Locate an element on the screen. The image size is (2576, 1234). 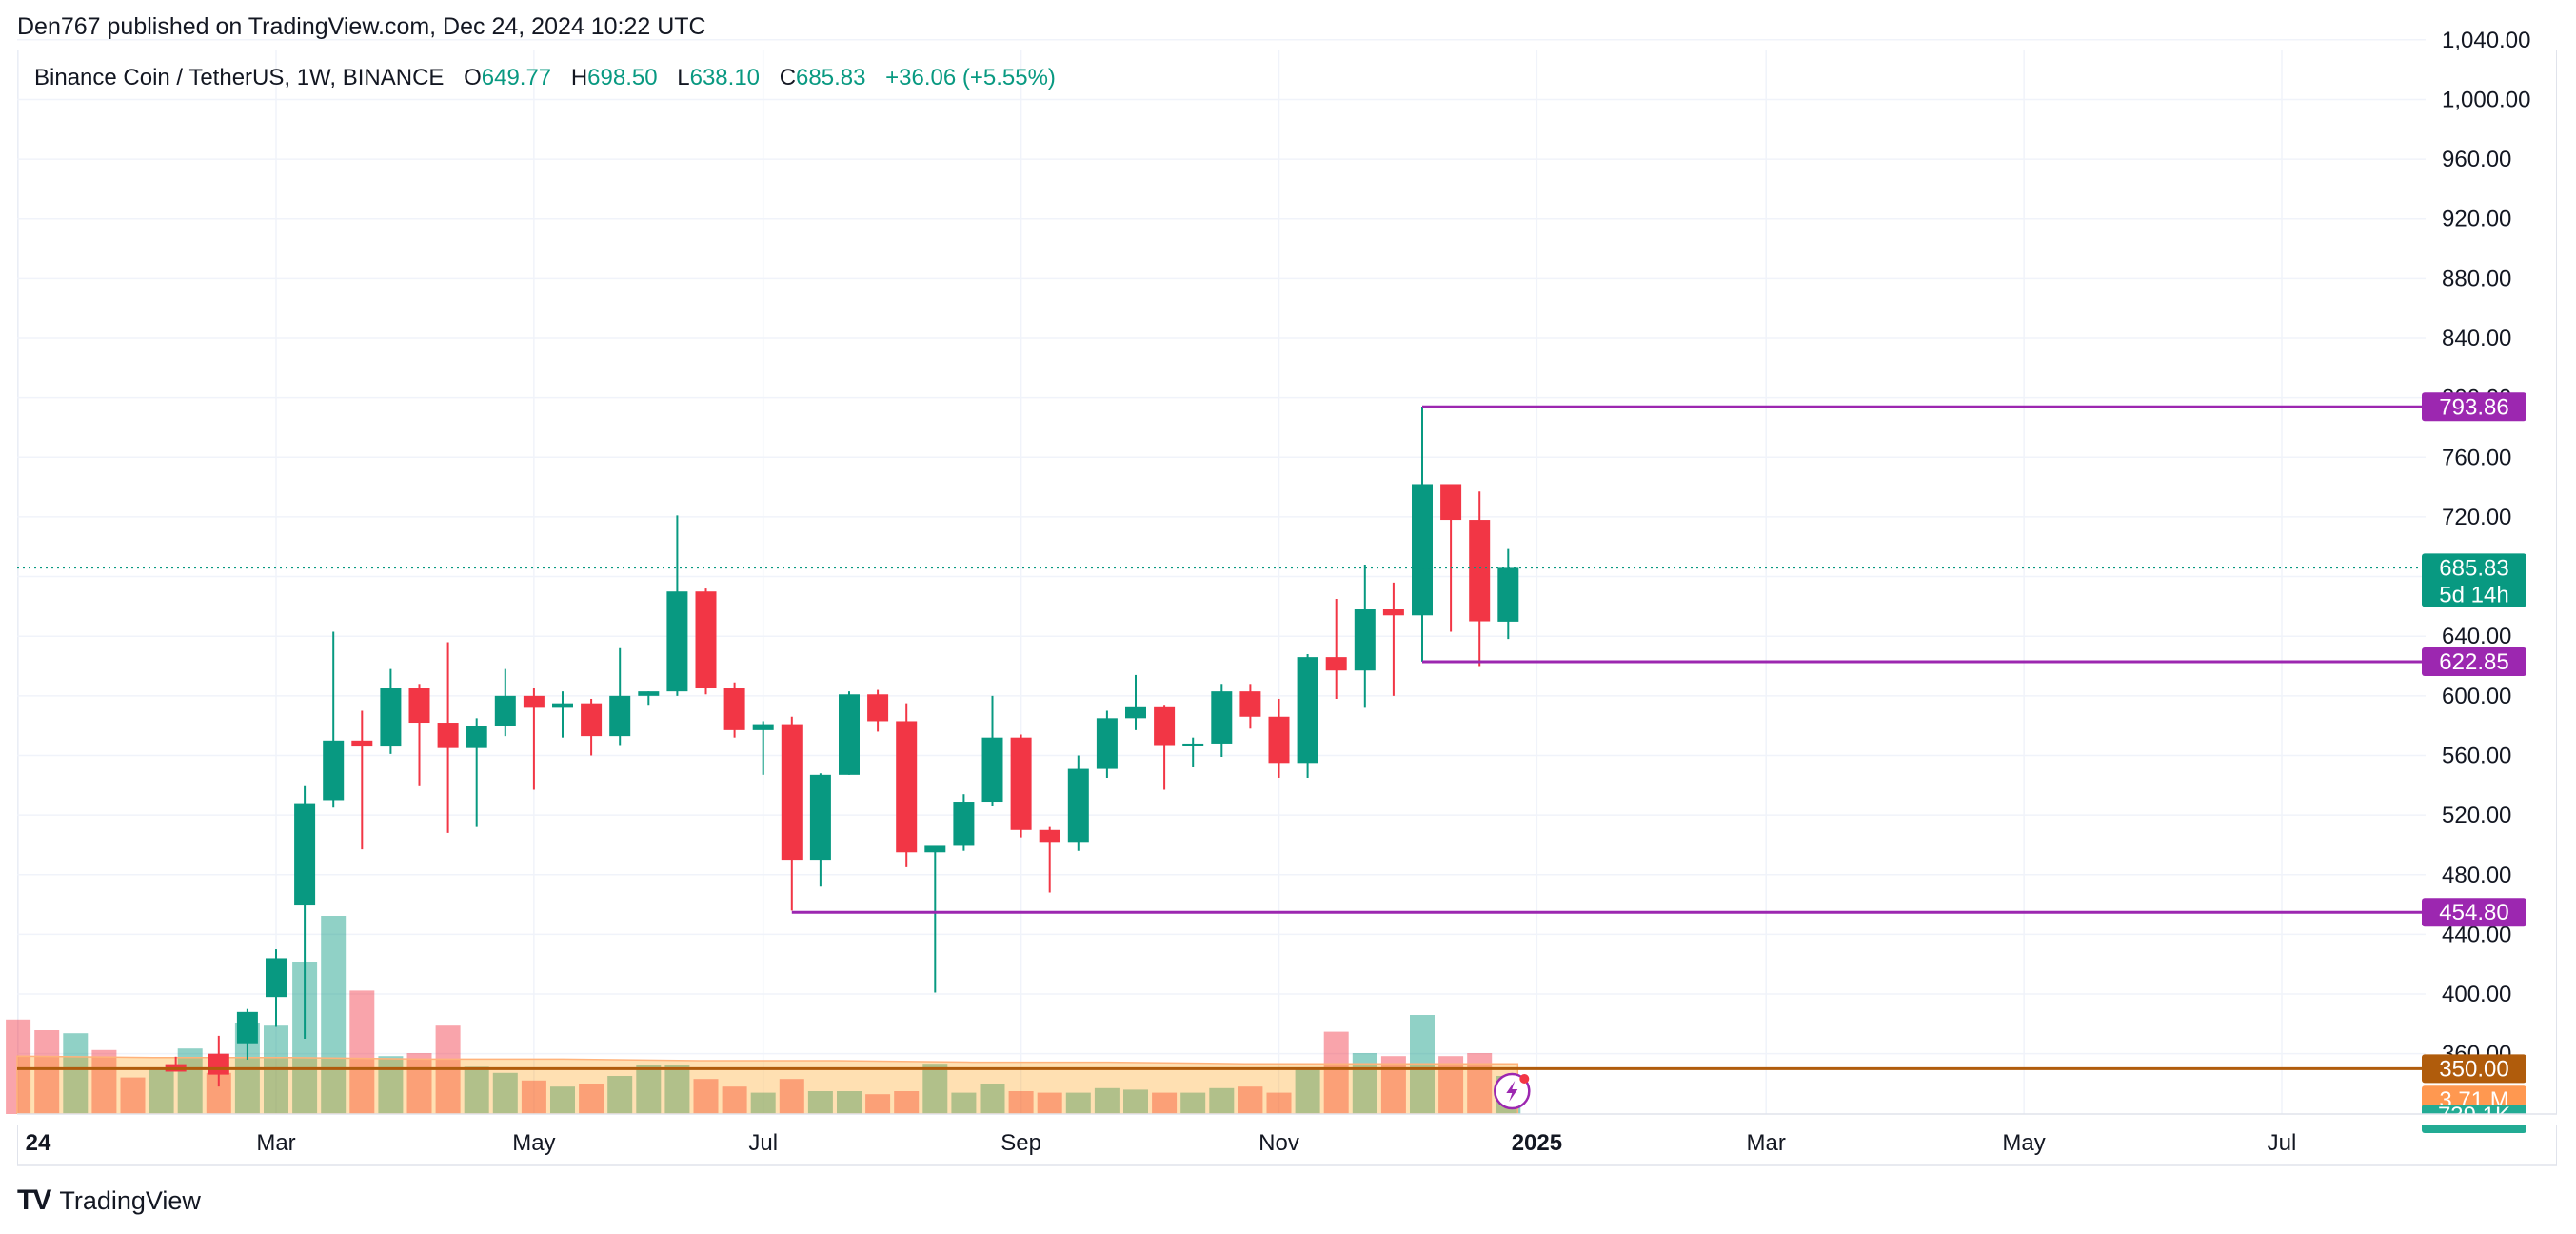
footer-brand: TV TradingView is located at coordinates (109, 1200).